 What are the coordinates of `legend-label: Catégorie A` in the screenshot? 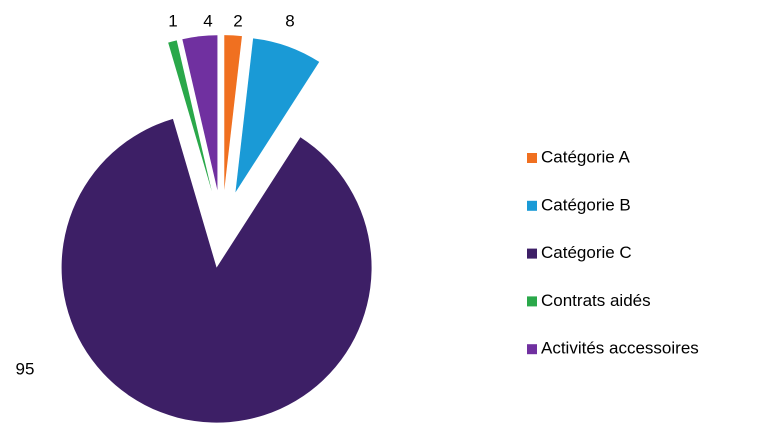 It's located at (585, 156).